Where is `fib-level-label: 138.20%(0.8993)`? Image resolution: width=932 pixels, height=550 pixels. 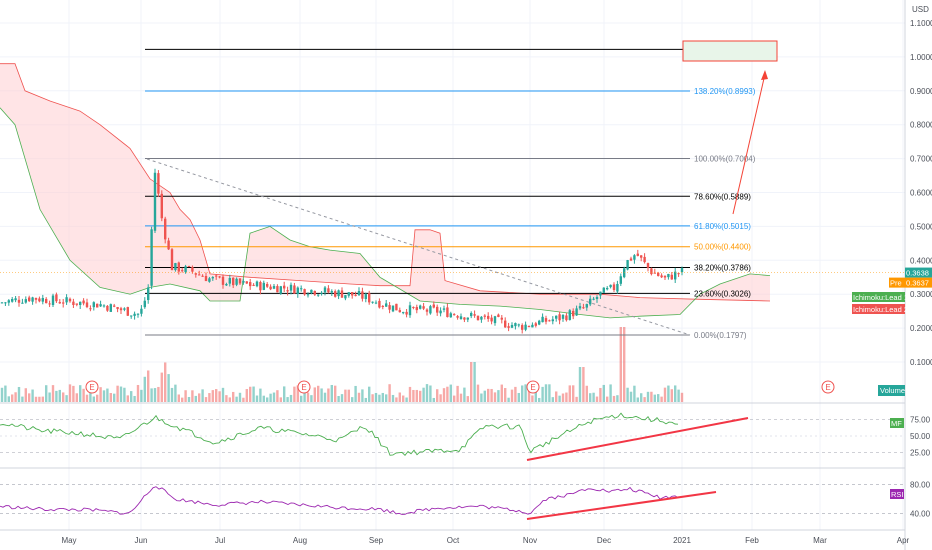 fib-level-label: 138.20%(0.8993) is located at coordinates (725, 91).